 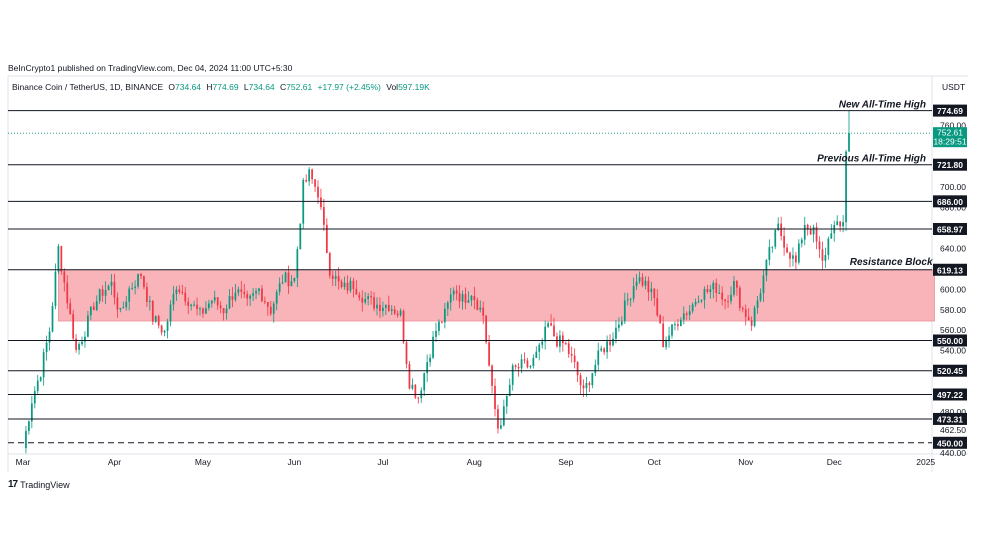 I want to click on last-price-tag, so click(x=950, y=137).